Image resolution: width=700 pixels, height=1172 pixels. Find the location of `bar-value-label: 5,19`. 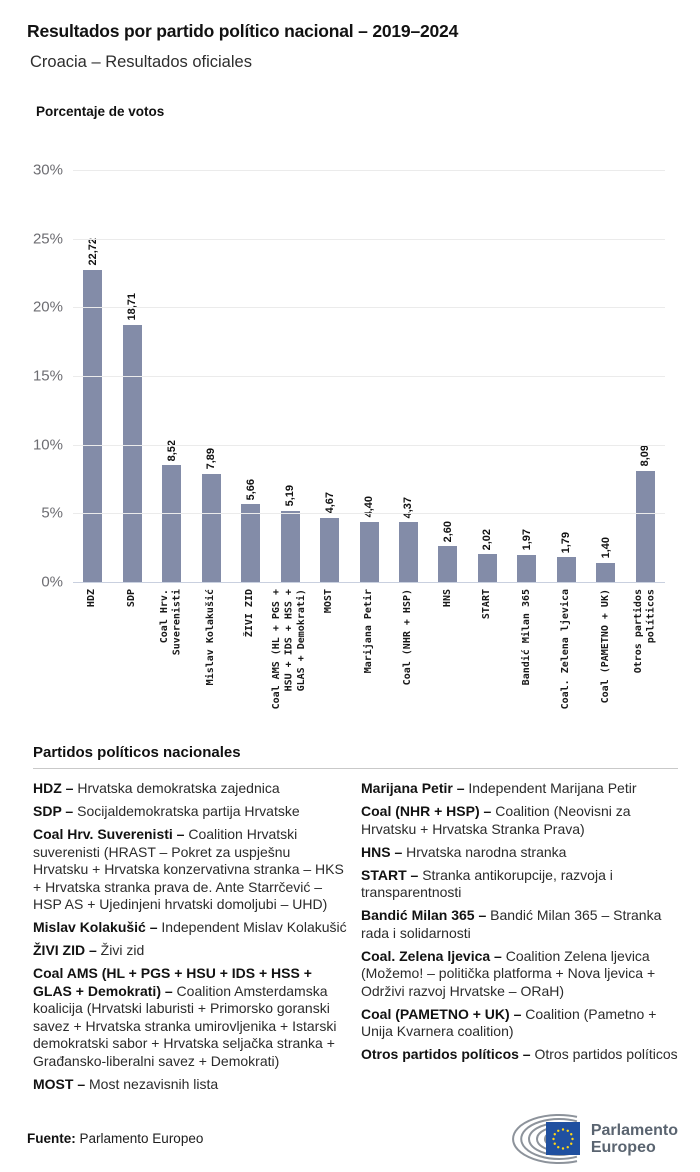

bar-value-label: 5,19 is located at coordinates (290, 496).